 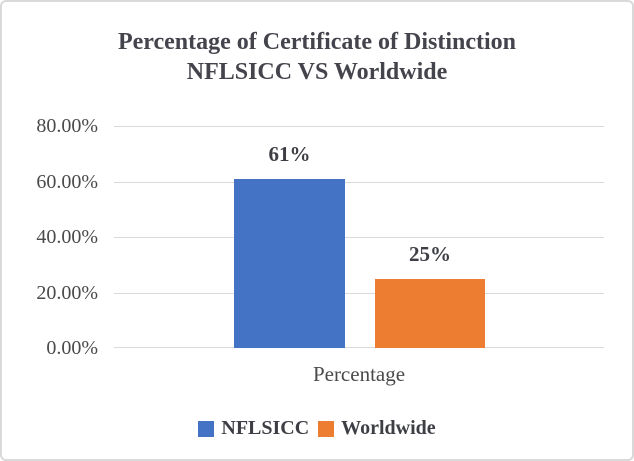 What do you see at coordinates (388, 428) in the screenshot?
I see `legend-label: Worldwide` at bounding box center [388, 428].